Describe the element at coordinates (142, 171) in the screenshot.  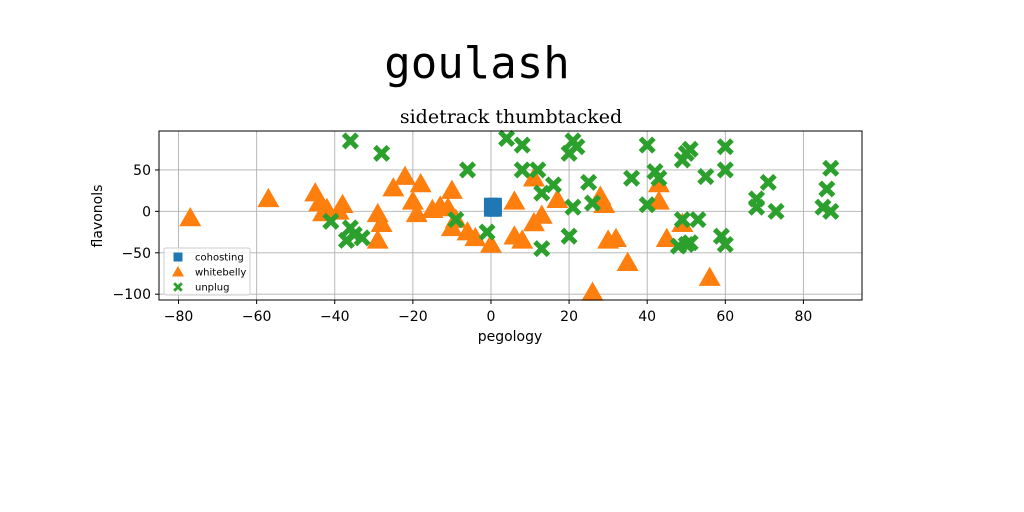
I see `y-tick-label: 50` at that location.